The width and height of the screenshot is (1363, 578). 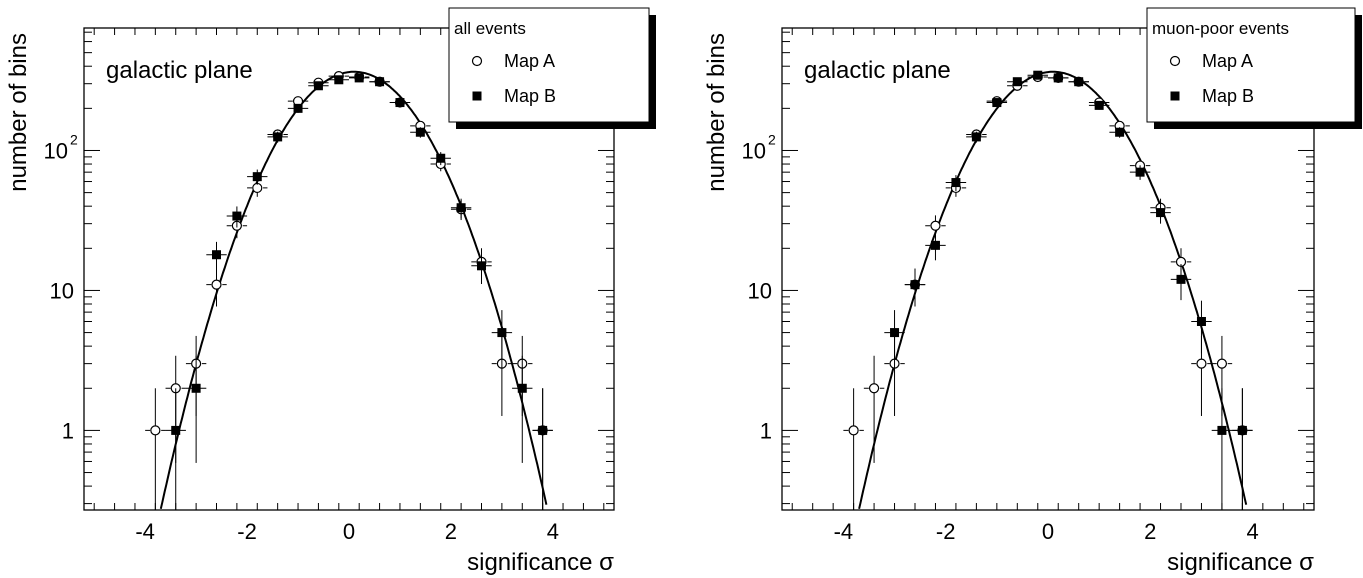 What do you see at coordinates (490, 28) in the screenshot?
I see `legend-title: all events` at bounding box center [490, 28].